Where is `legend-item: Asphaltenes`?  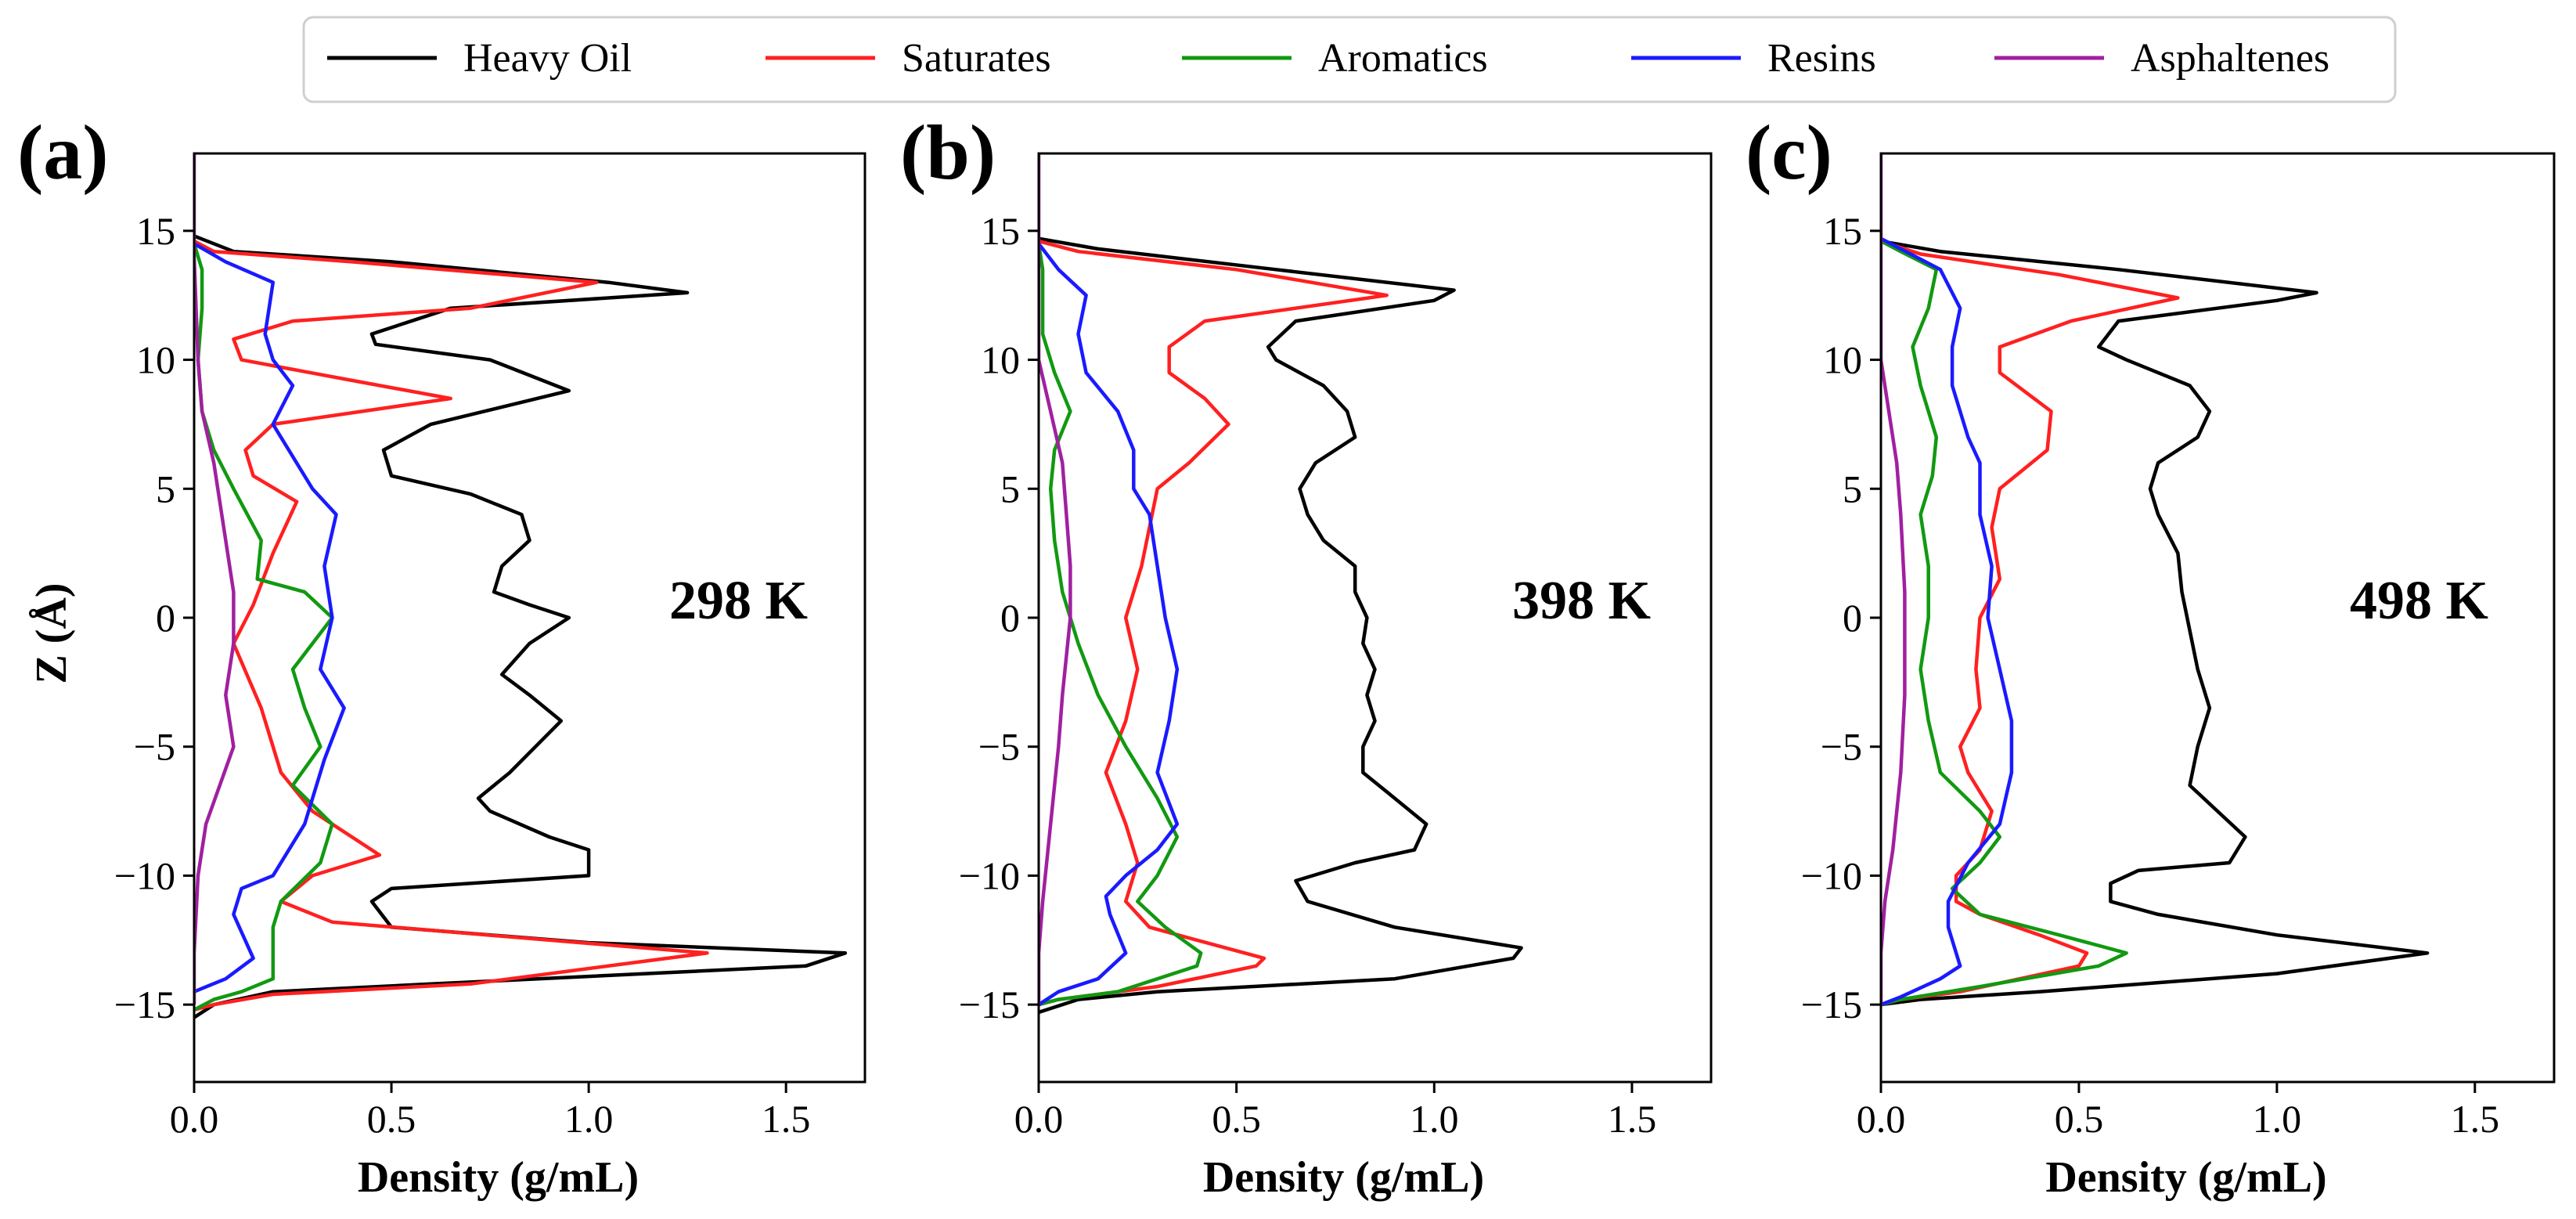 legend-item: Asphaltenes is located at coordinates (2161, 58).